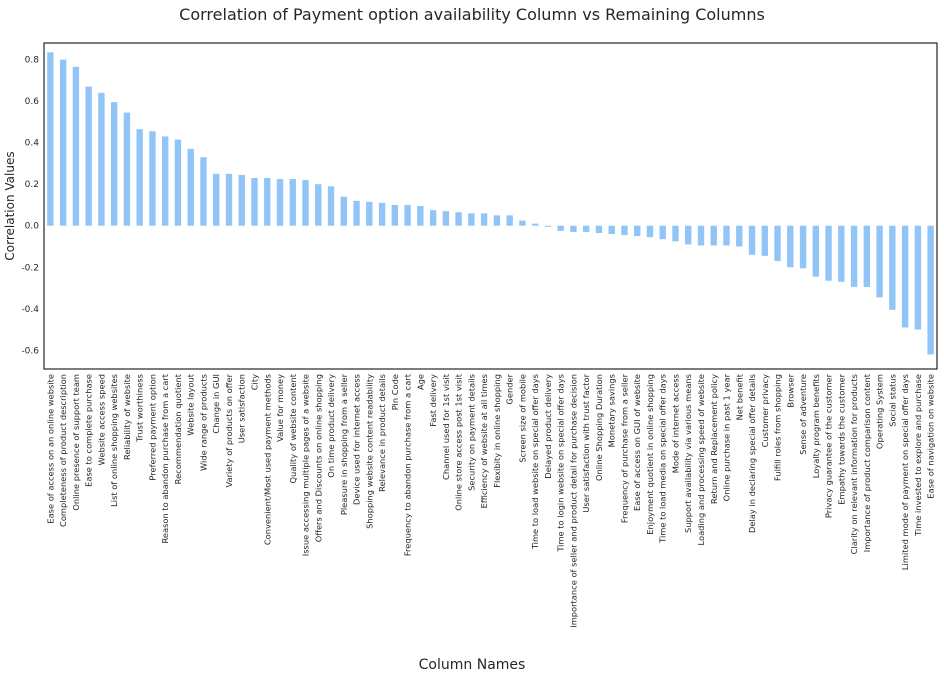 This screenshot has width=944, height=683. What do you see at coordinates (357, 439) in the screenshot?
I see `x-tick-label: Device used for internet access` at bounding box center [357, 439].